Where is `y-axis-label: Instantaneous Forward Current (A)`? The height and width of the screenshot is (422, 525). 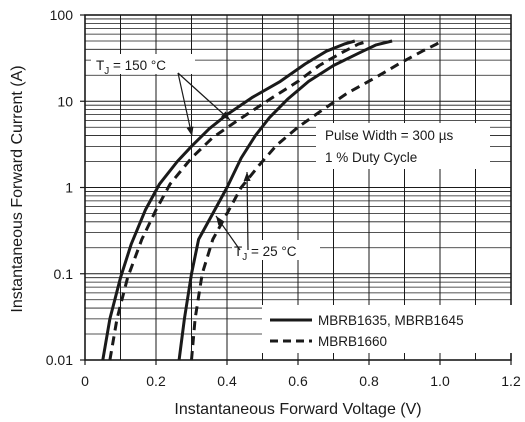 y-axis-label: Instantaneous Forward Current (A) is located at coordinates (17, 188).